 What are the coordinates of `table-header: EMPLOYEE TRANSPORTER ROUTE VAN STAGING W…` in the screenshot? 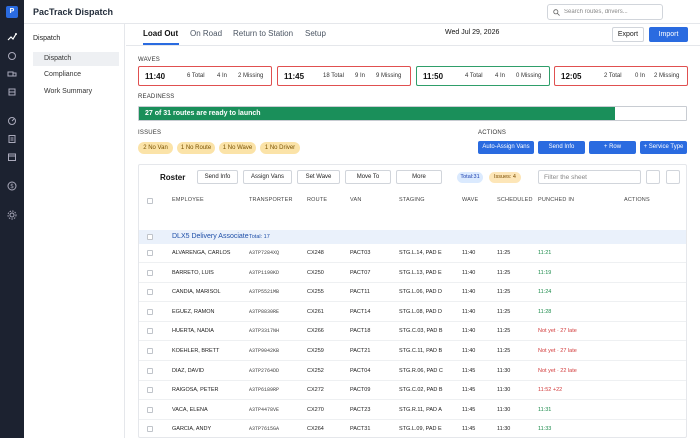 It's located at (412, 201).